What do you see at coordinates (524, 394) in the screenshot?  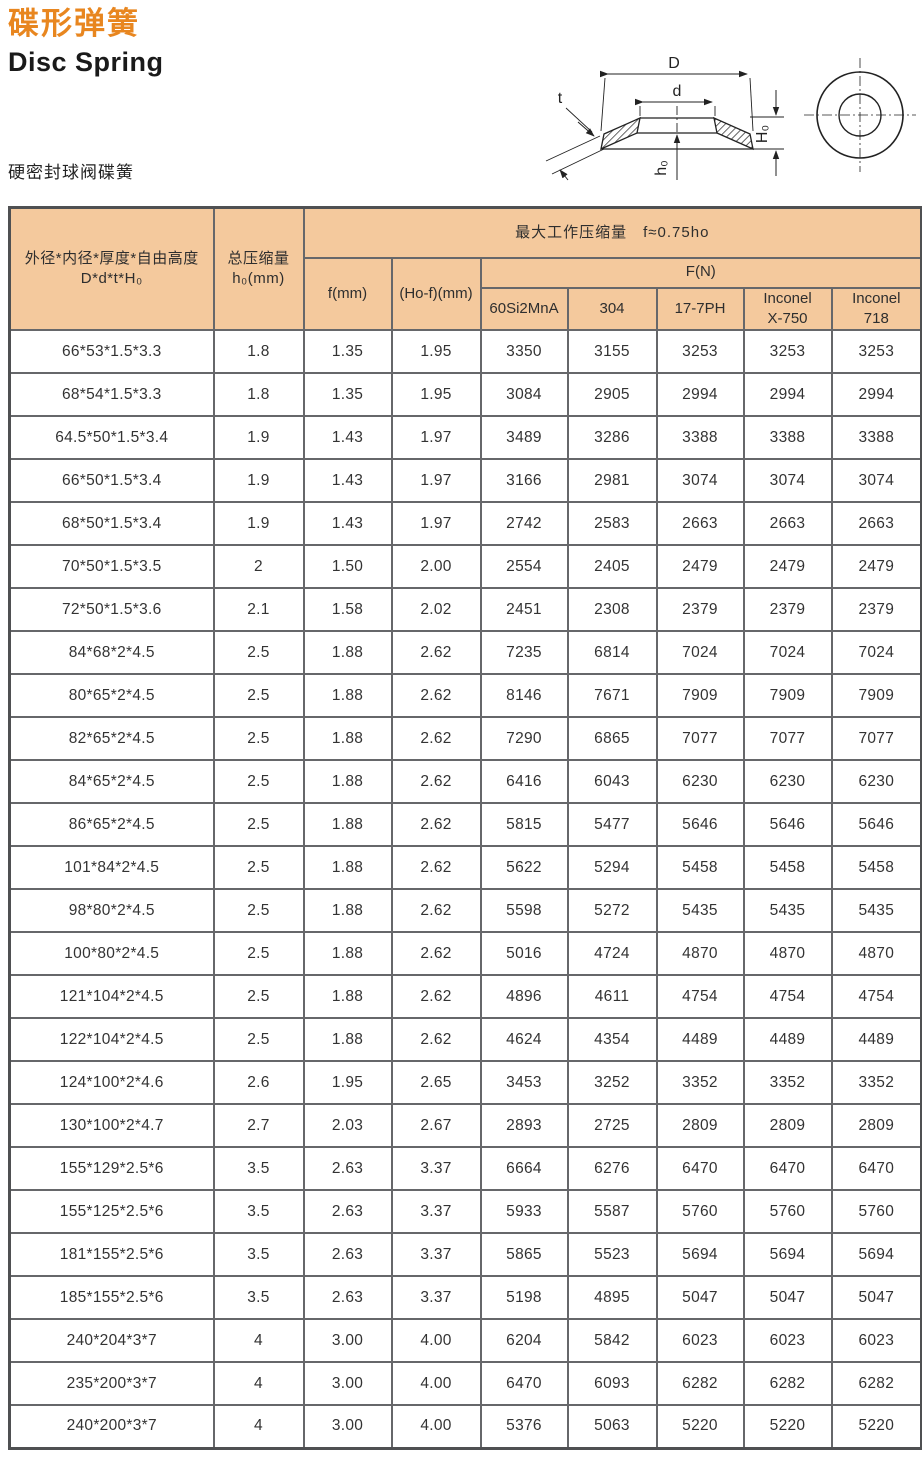 I see `cell-force-60si2mna: 3084` at bounding box center [524, 394].